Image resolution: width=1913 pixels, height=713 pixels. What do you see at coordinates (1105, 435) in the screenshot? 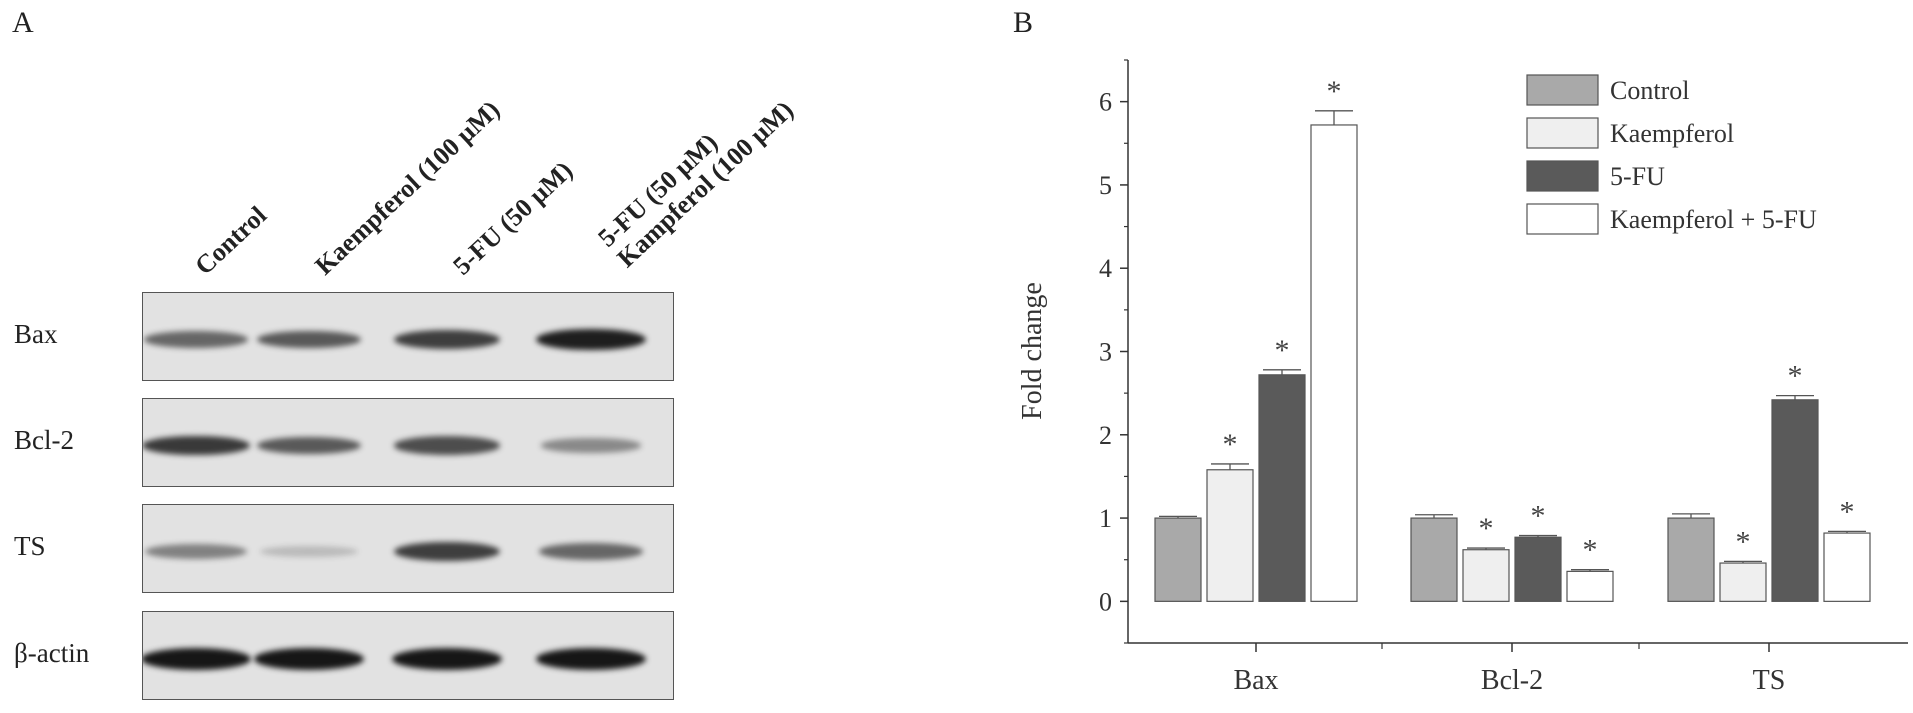
I see `y-tick-label: 2` at bounding box center [1105, 435].